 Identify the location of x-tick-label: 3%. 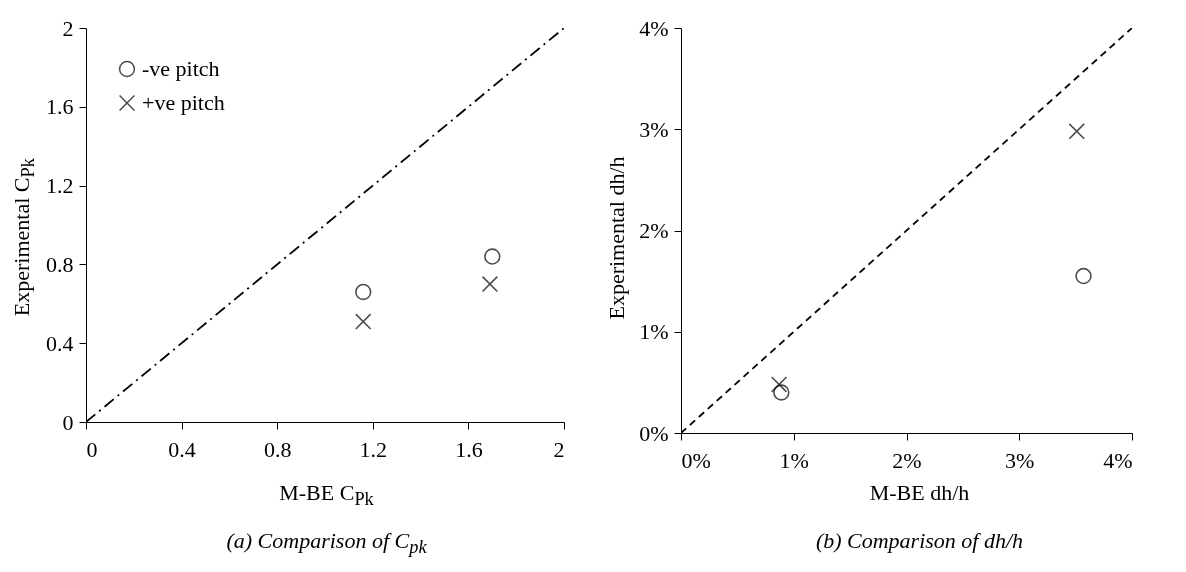
(1020, 460).